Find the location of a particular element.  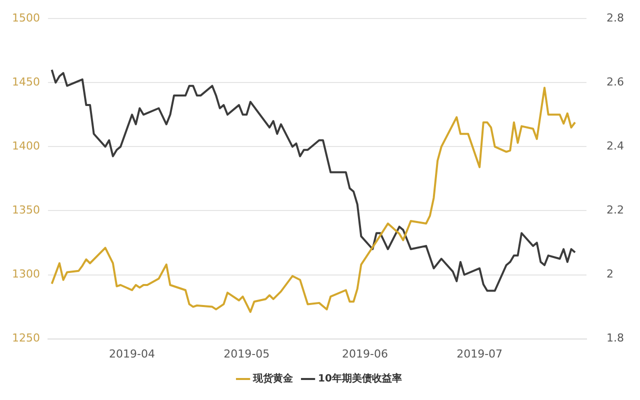

x-tick-label: 2019-07 is located at coordinates (479, 353).